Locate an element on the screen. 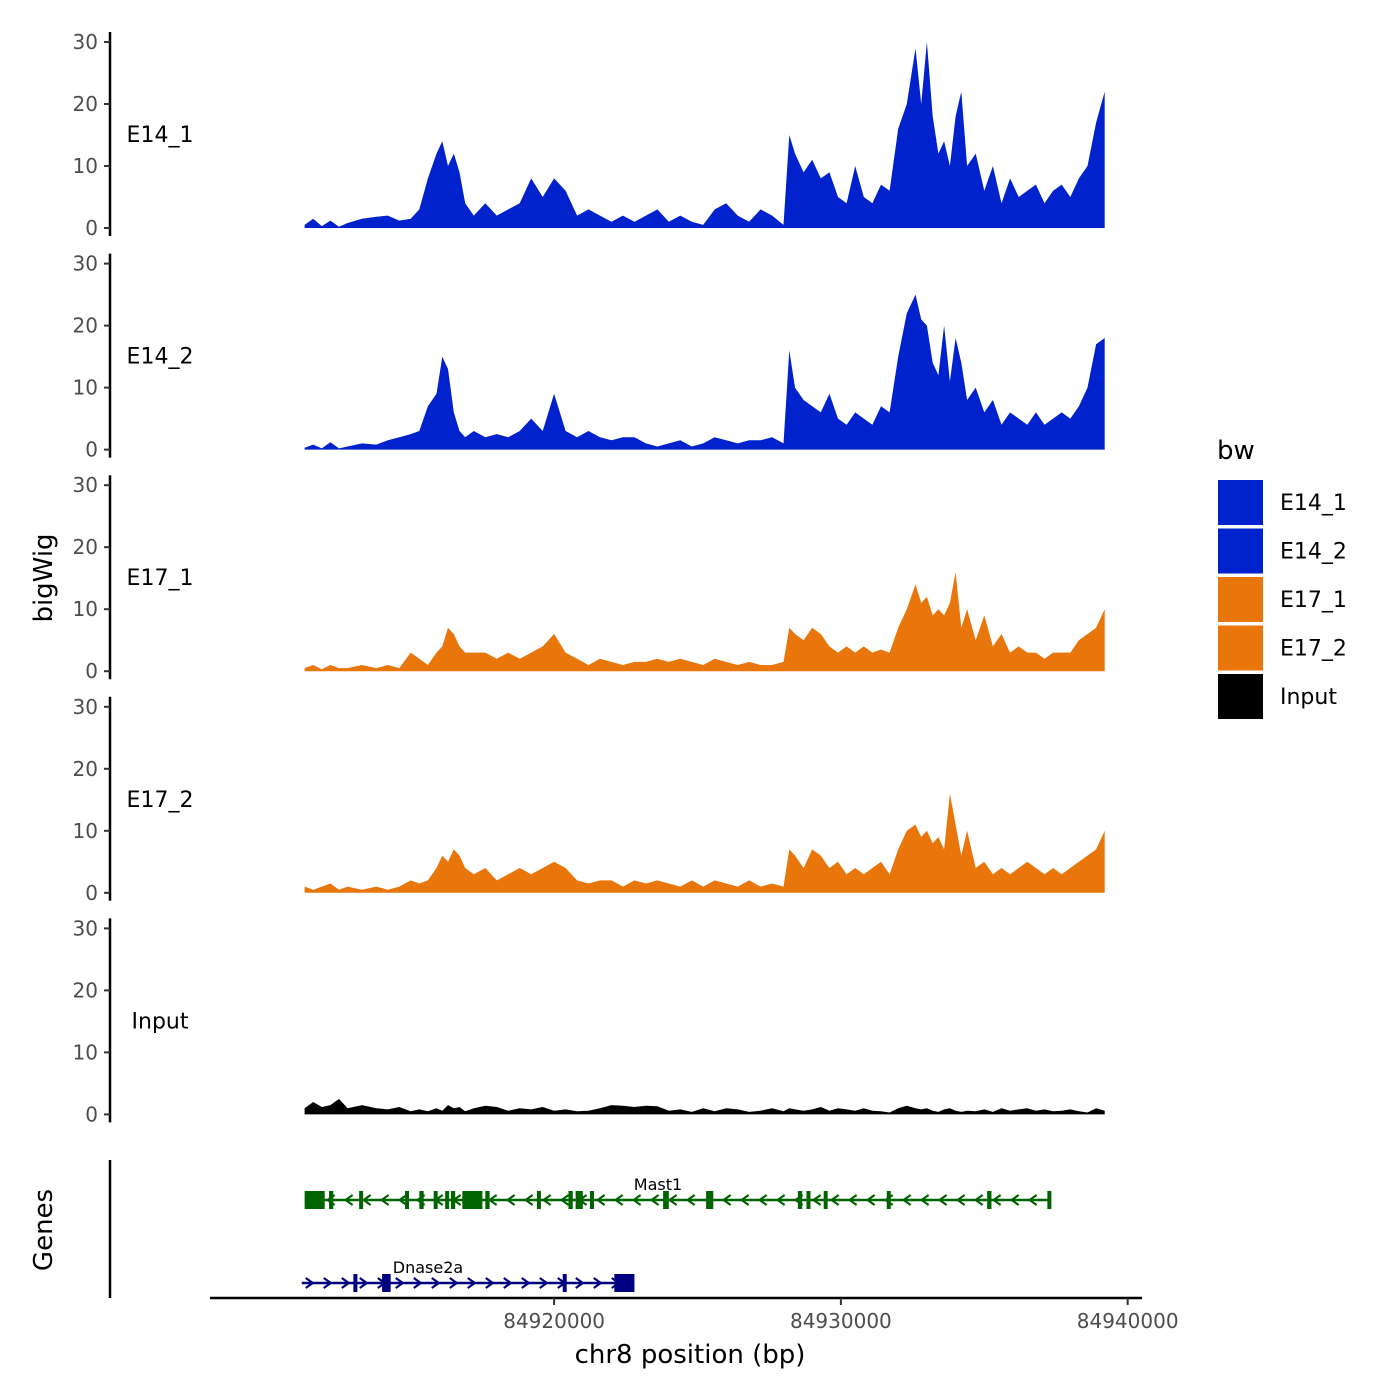 Image resolution: width=1400 pixels, height=1400 pixels. track-e14-1: 0 10 20 30 E14_1 is located at coordinates (589, 135).